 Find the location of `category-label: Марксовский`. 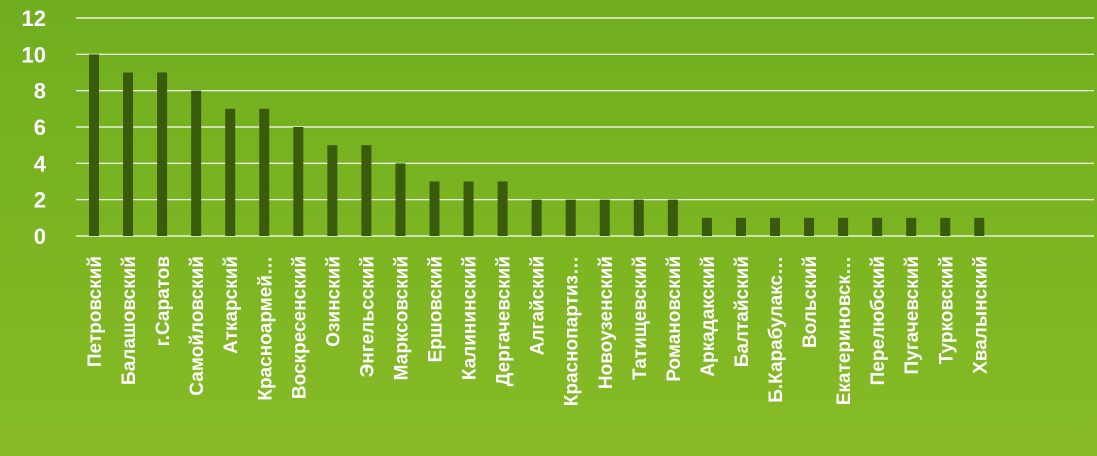

category-label: Марксовский is located at coordinates (401, 318).